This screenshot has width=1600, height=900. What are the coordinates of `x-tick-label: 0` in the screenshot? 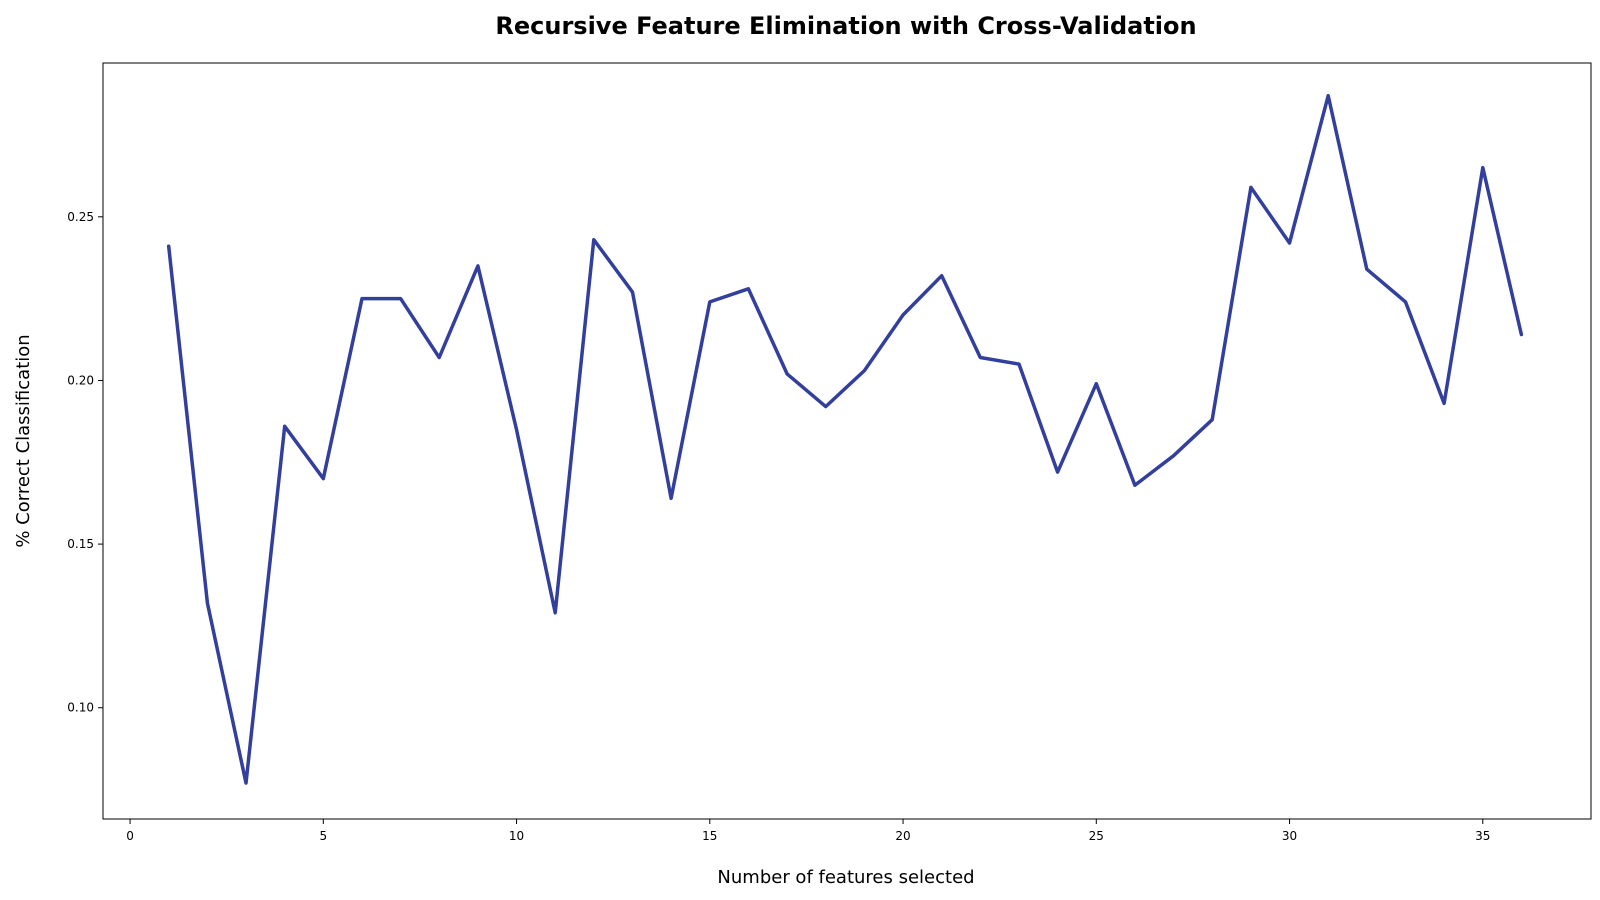 It's located at (130, 836).